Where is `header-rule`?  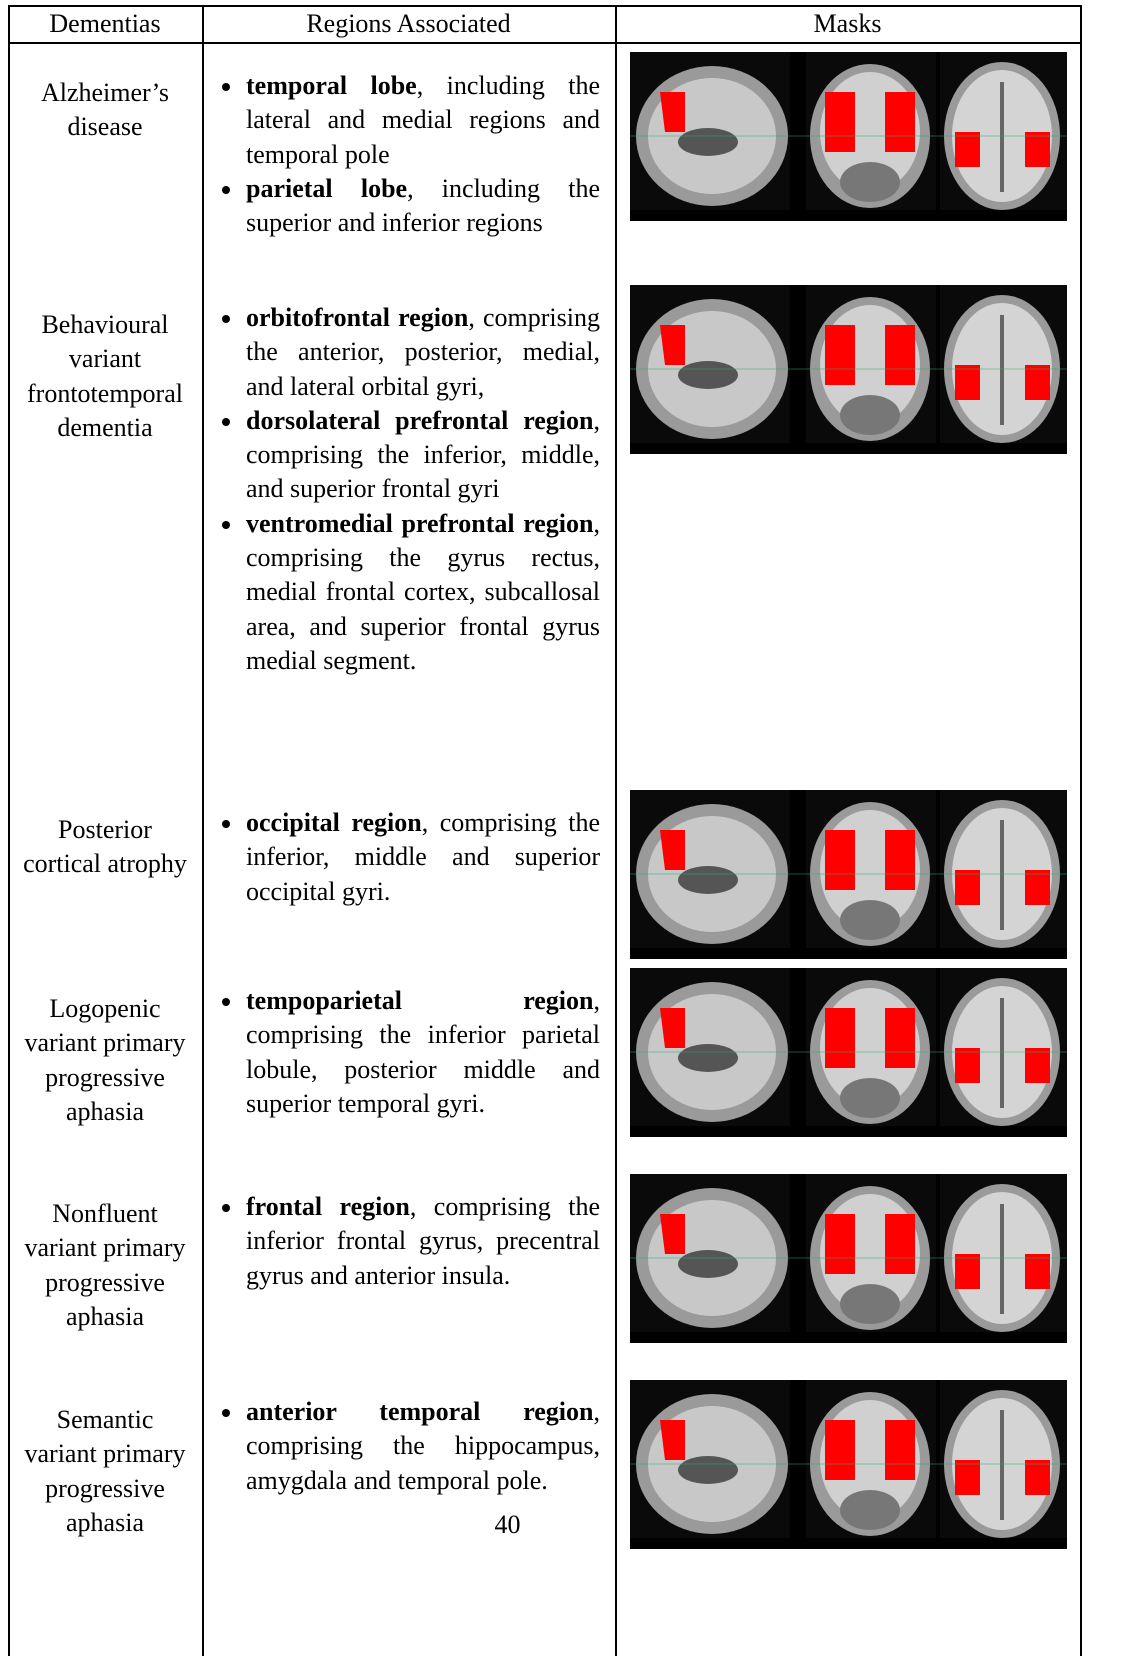
header-rule is located at coordinates (544, 43).